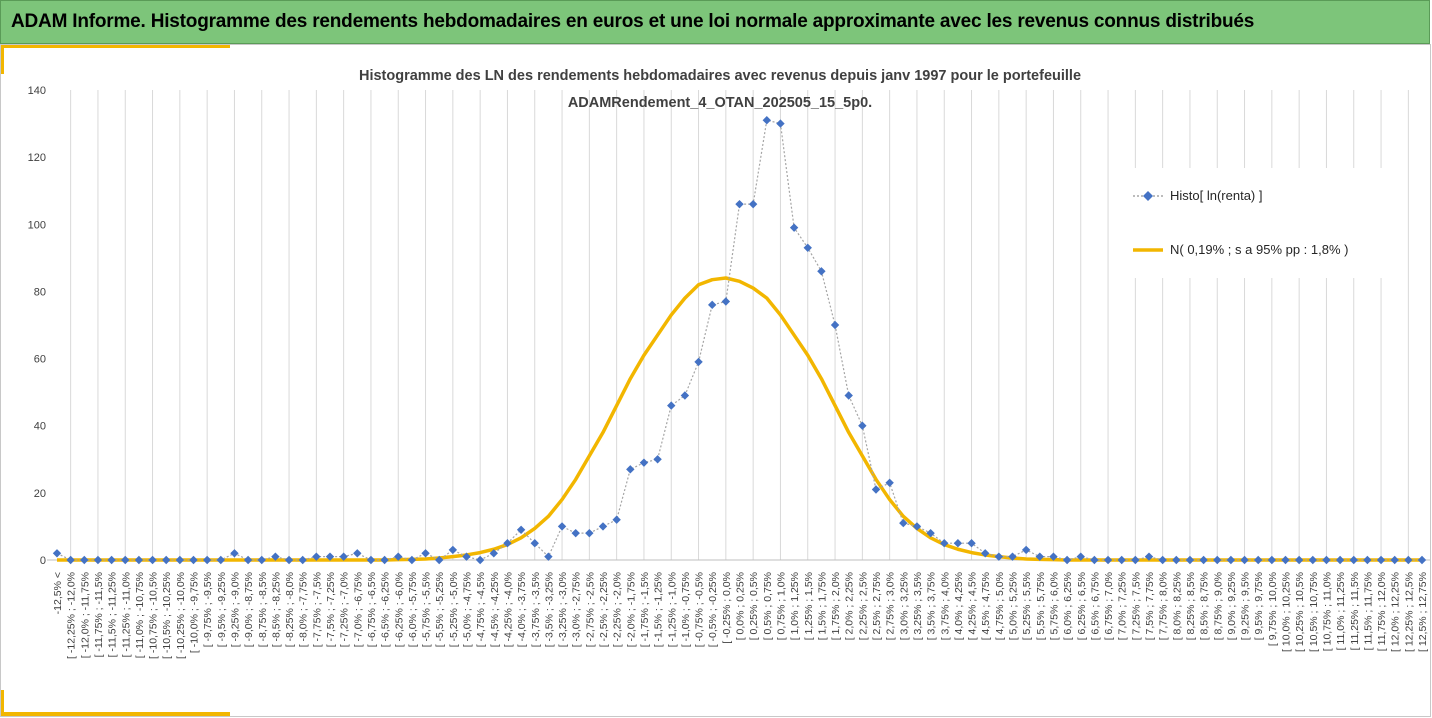 This screenshot has height=718, width=1432. What do you see at coordinates (154, 615) in the screenshot?
I see `x-tick-label: [ -10,75% ; -10,5%` at bounding box center [154, 615].